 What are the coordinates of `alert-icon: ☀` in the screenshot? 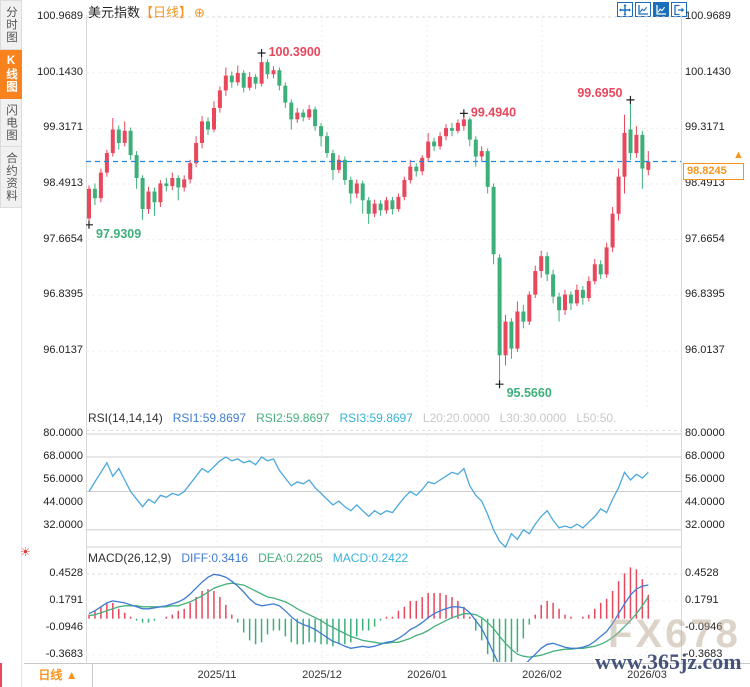 It's located at (25, 552).